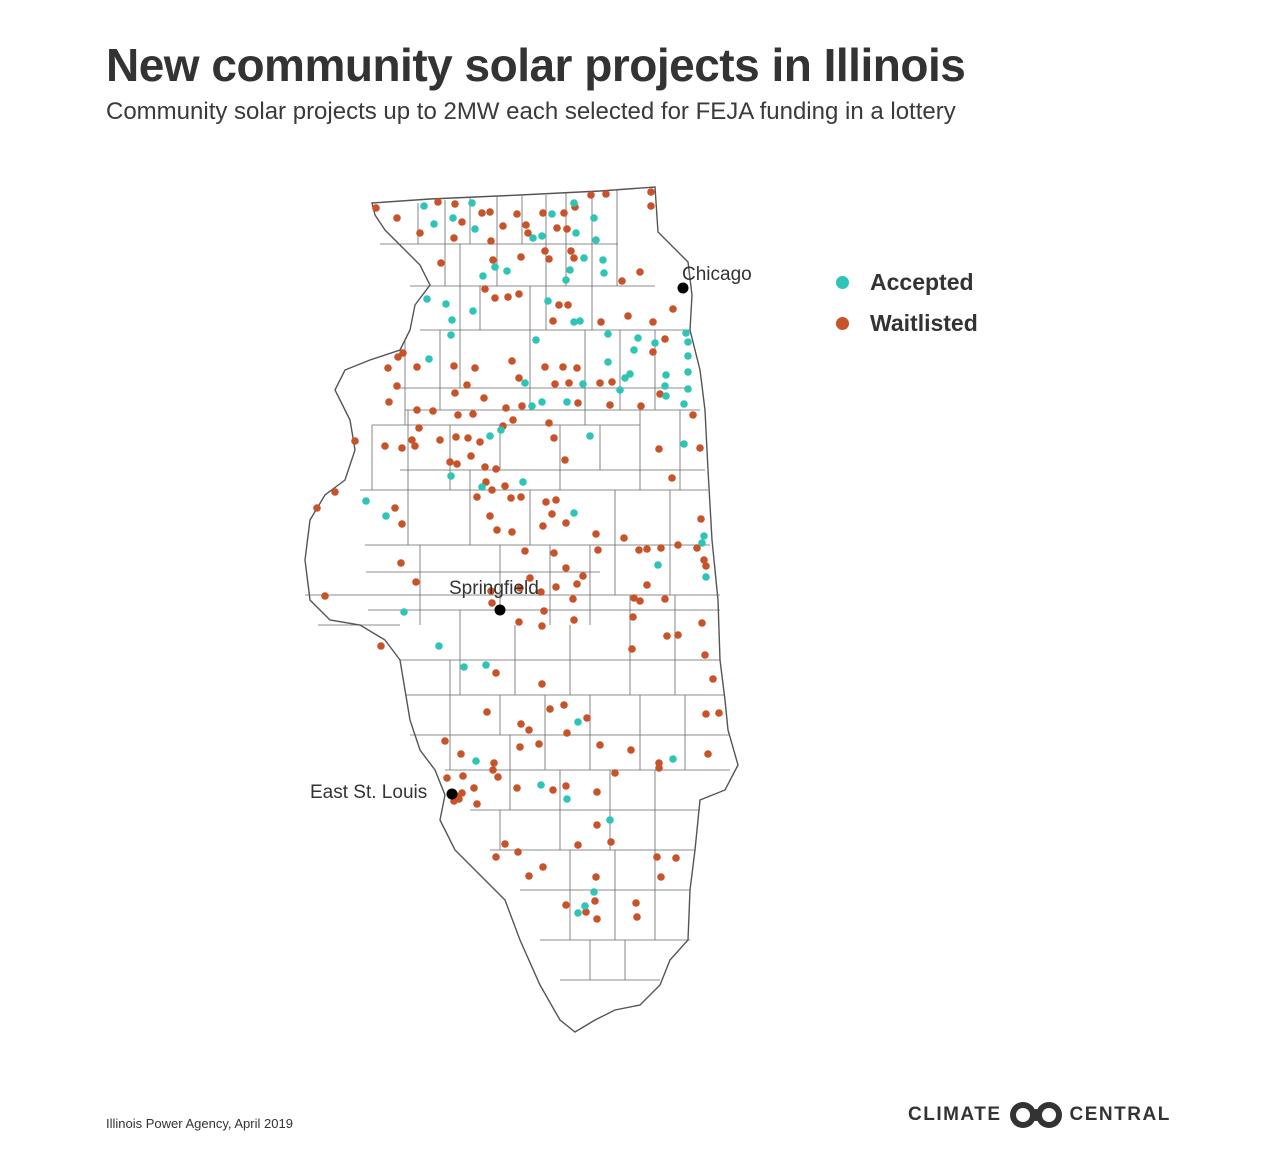  What do you see at coordinates (842, 282) in the screenshot?
I see `accepted-swatch-icon` at bounding box center [842, 282].